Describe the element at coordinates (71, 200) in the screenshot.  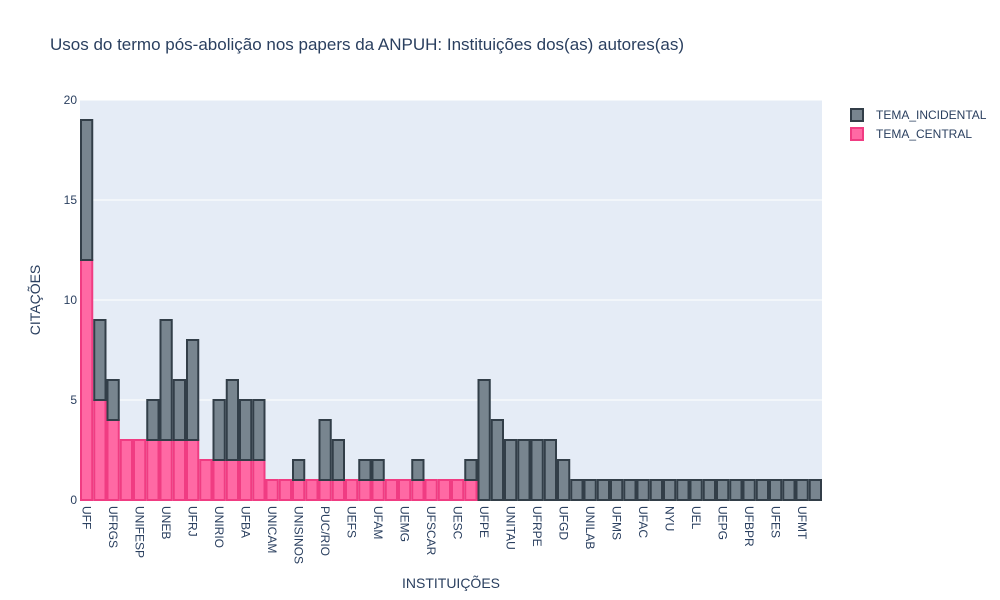
I see `y-tick-label: 15` at that location.